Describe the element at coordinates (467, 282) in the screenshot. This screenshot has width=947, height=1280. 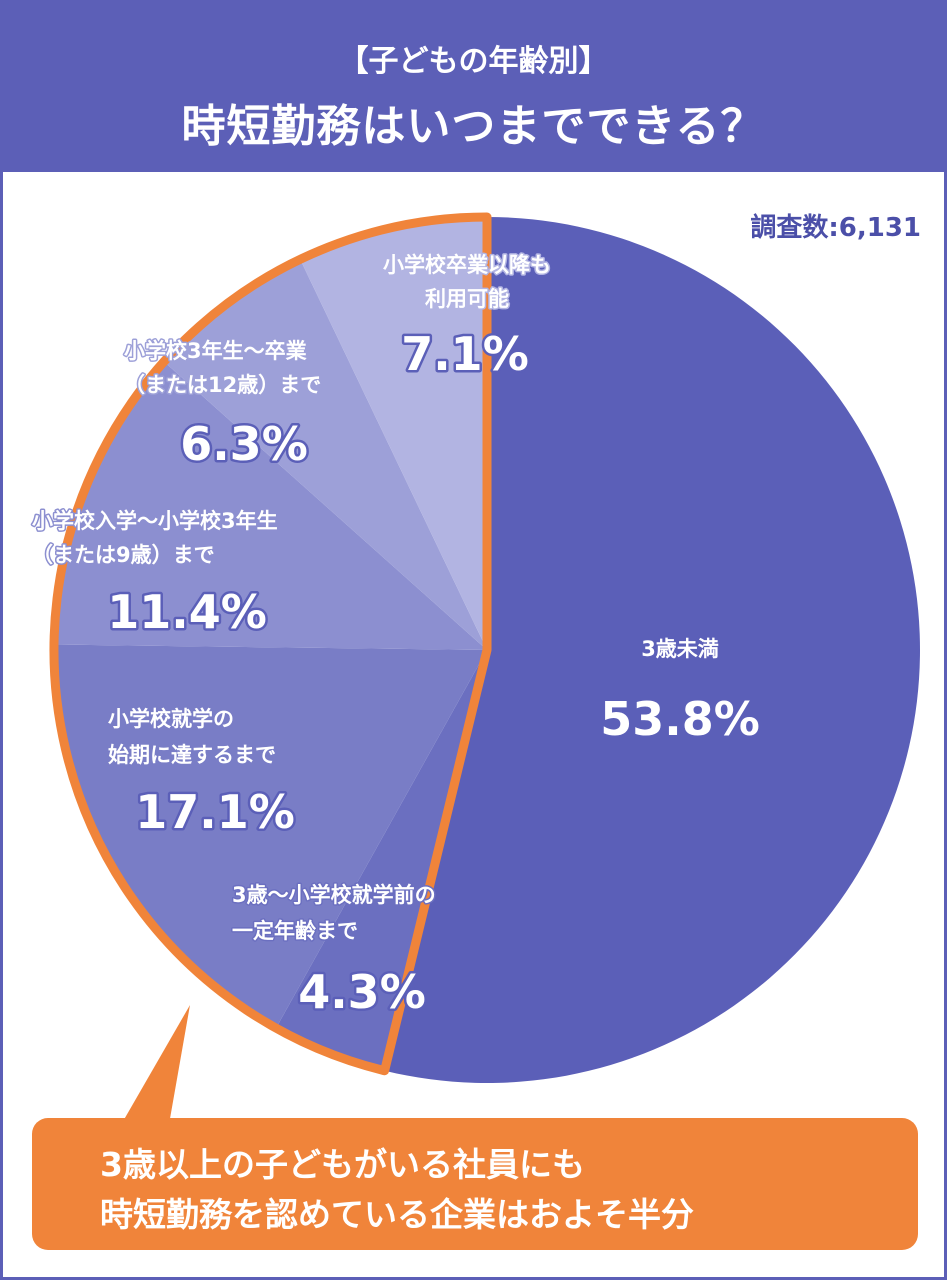
I see `slice-label: 小学校卒業以降も利用可能` at that location.